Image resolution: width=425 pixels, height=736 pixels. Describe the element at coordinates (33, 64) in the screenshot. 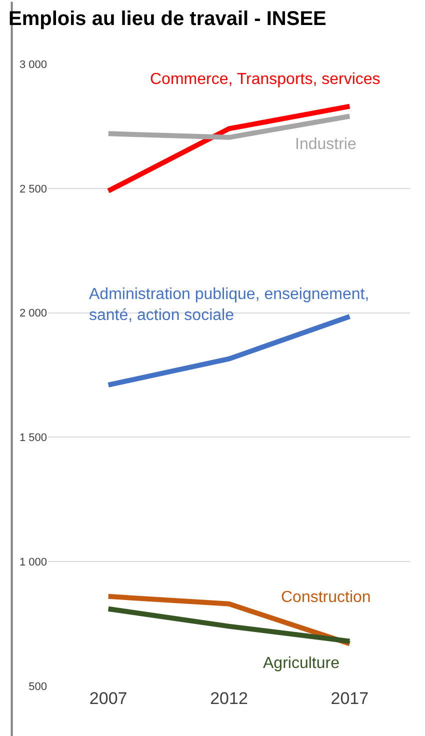

I see `y-tick-label: 3 000` at that location.